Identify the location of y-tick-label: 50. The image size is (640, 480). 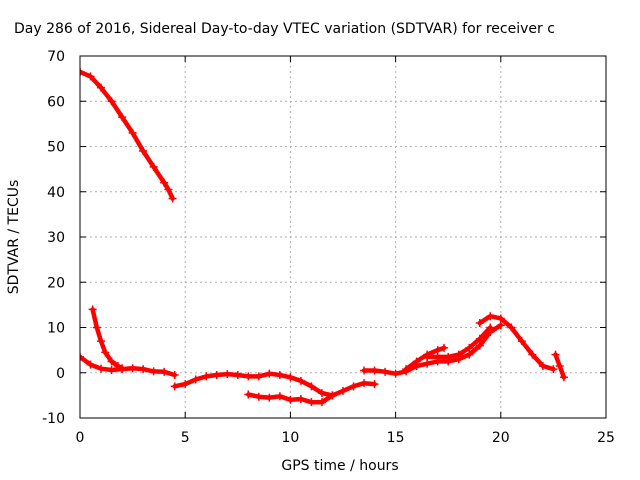
(56, 148).